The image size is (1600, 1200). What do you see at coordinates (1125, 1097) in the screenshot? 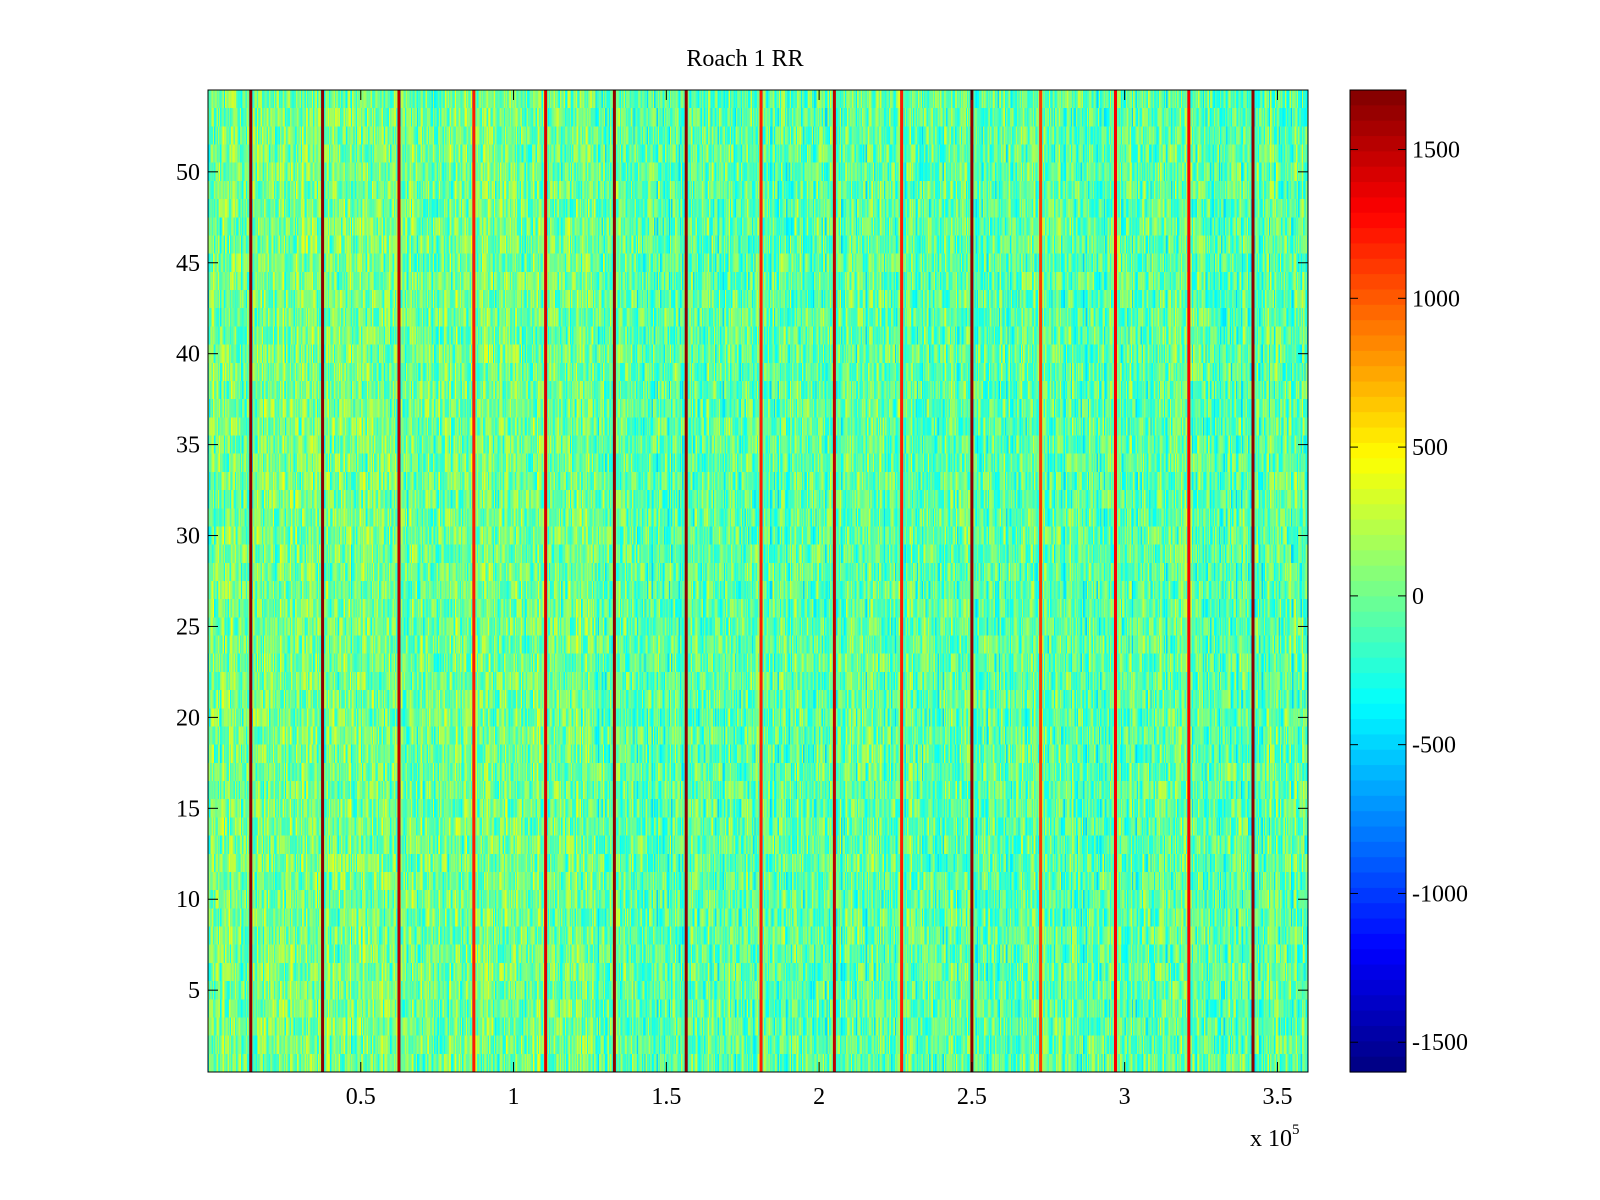
I see `x-tick-label-6: 3` at bounding box center [1125, 1097].